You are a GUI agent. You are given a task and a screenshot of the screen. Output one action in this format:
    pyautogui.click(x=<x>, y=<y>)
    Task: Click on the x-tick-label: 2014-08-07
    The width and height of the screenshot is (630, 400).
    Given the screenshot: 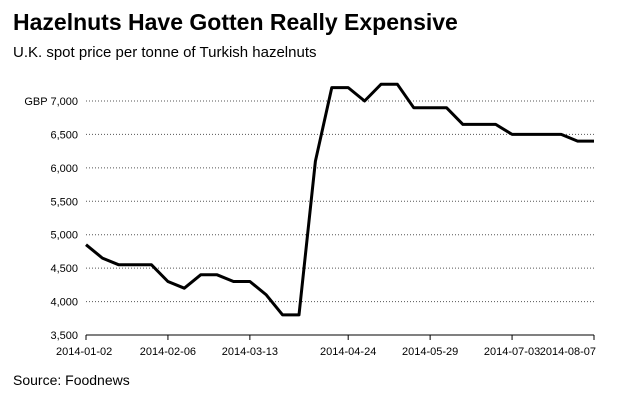 What is the action you would take?
    pyautogui.click(x=568, y=352)
    